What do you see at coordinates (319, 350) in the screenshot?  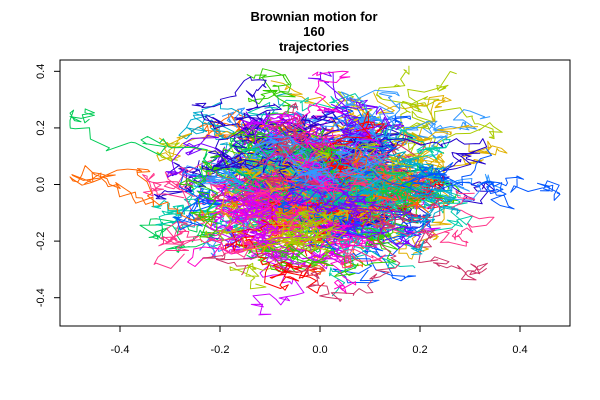 I see `x-tick-label: 0.0` at bounding box center [319, 350].